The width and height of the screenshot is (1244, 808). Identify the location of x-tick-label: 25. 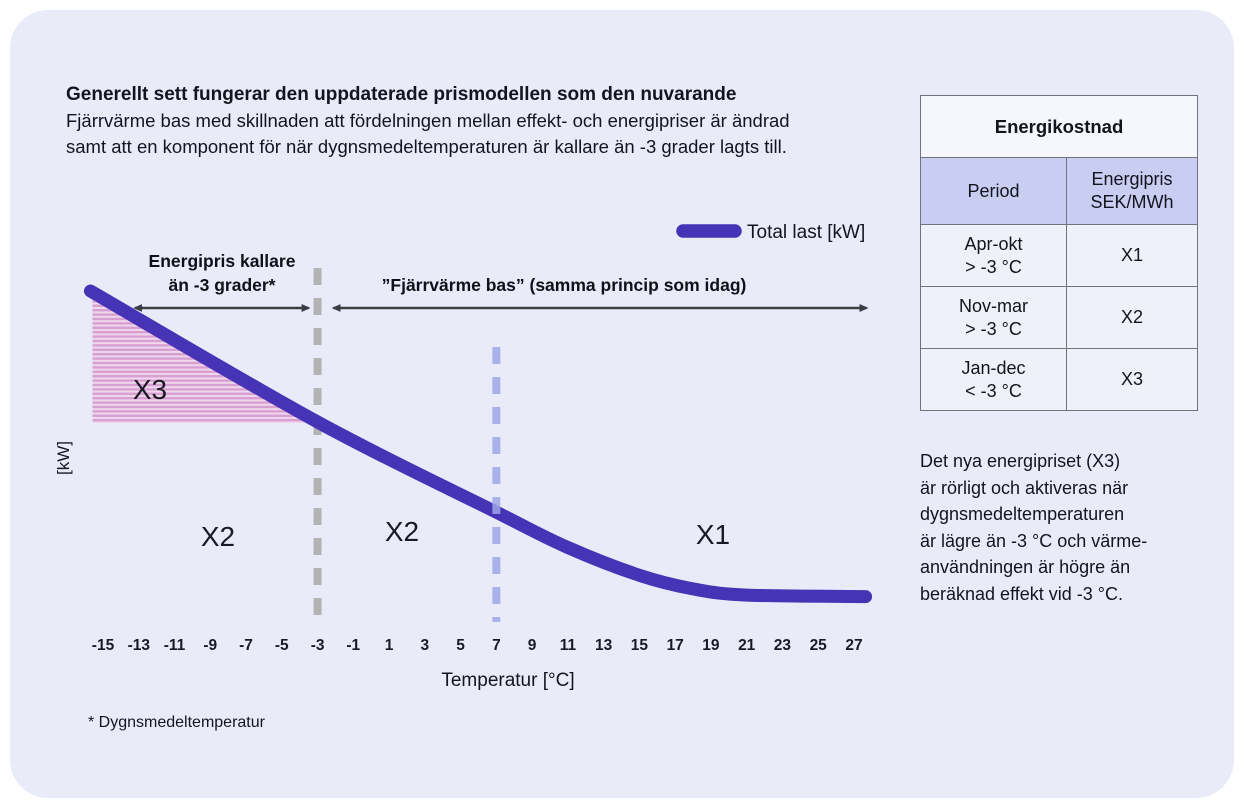
(819, 645).